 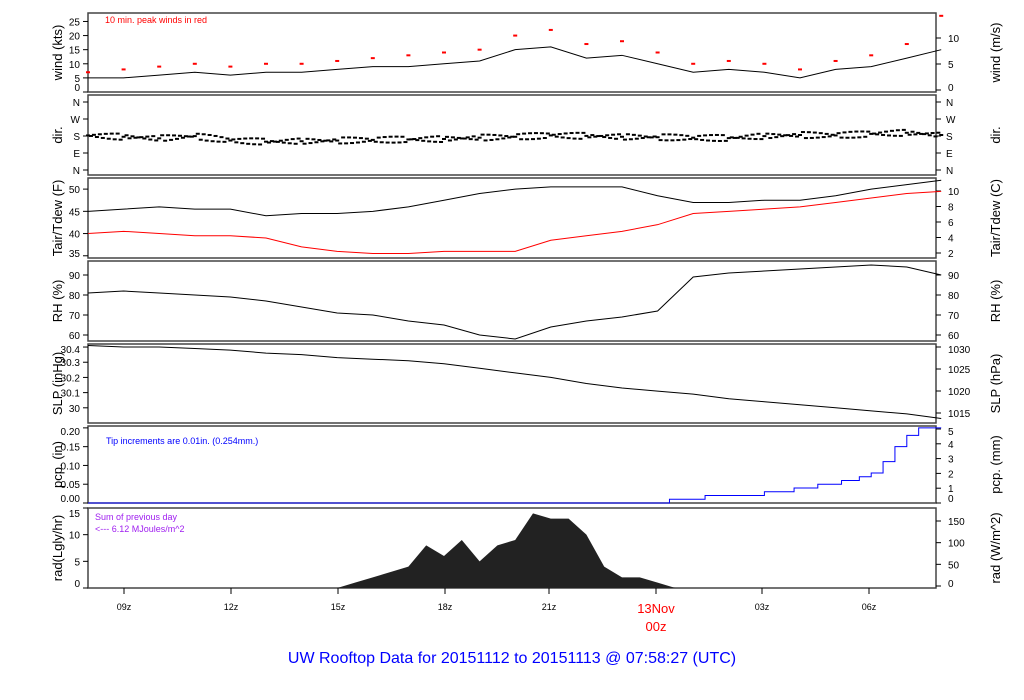 I want to click on ytick-label-right: 50, so click(x=954, y=565).